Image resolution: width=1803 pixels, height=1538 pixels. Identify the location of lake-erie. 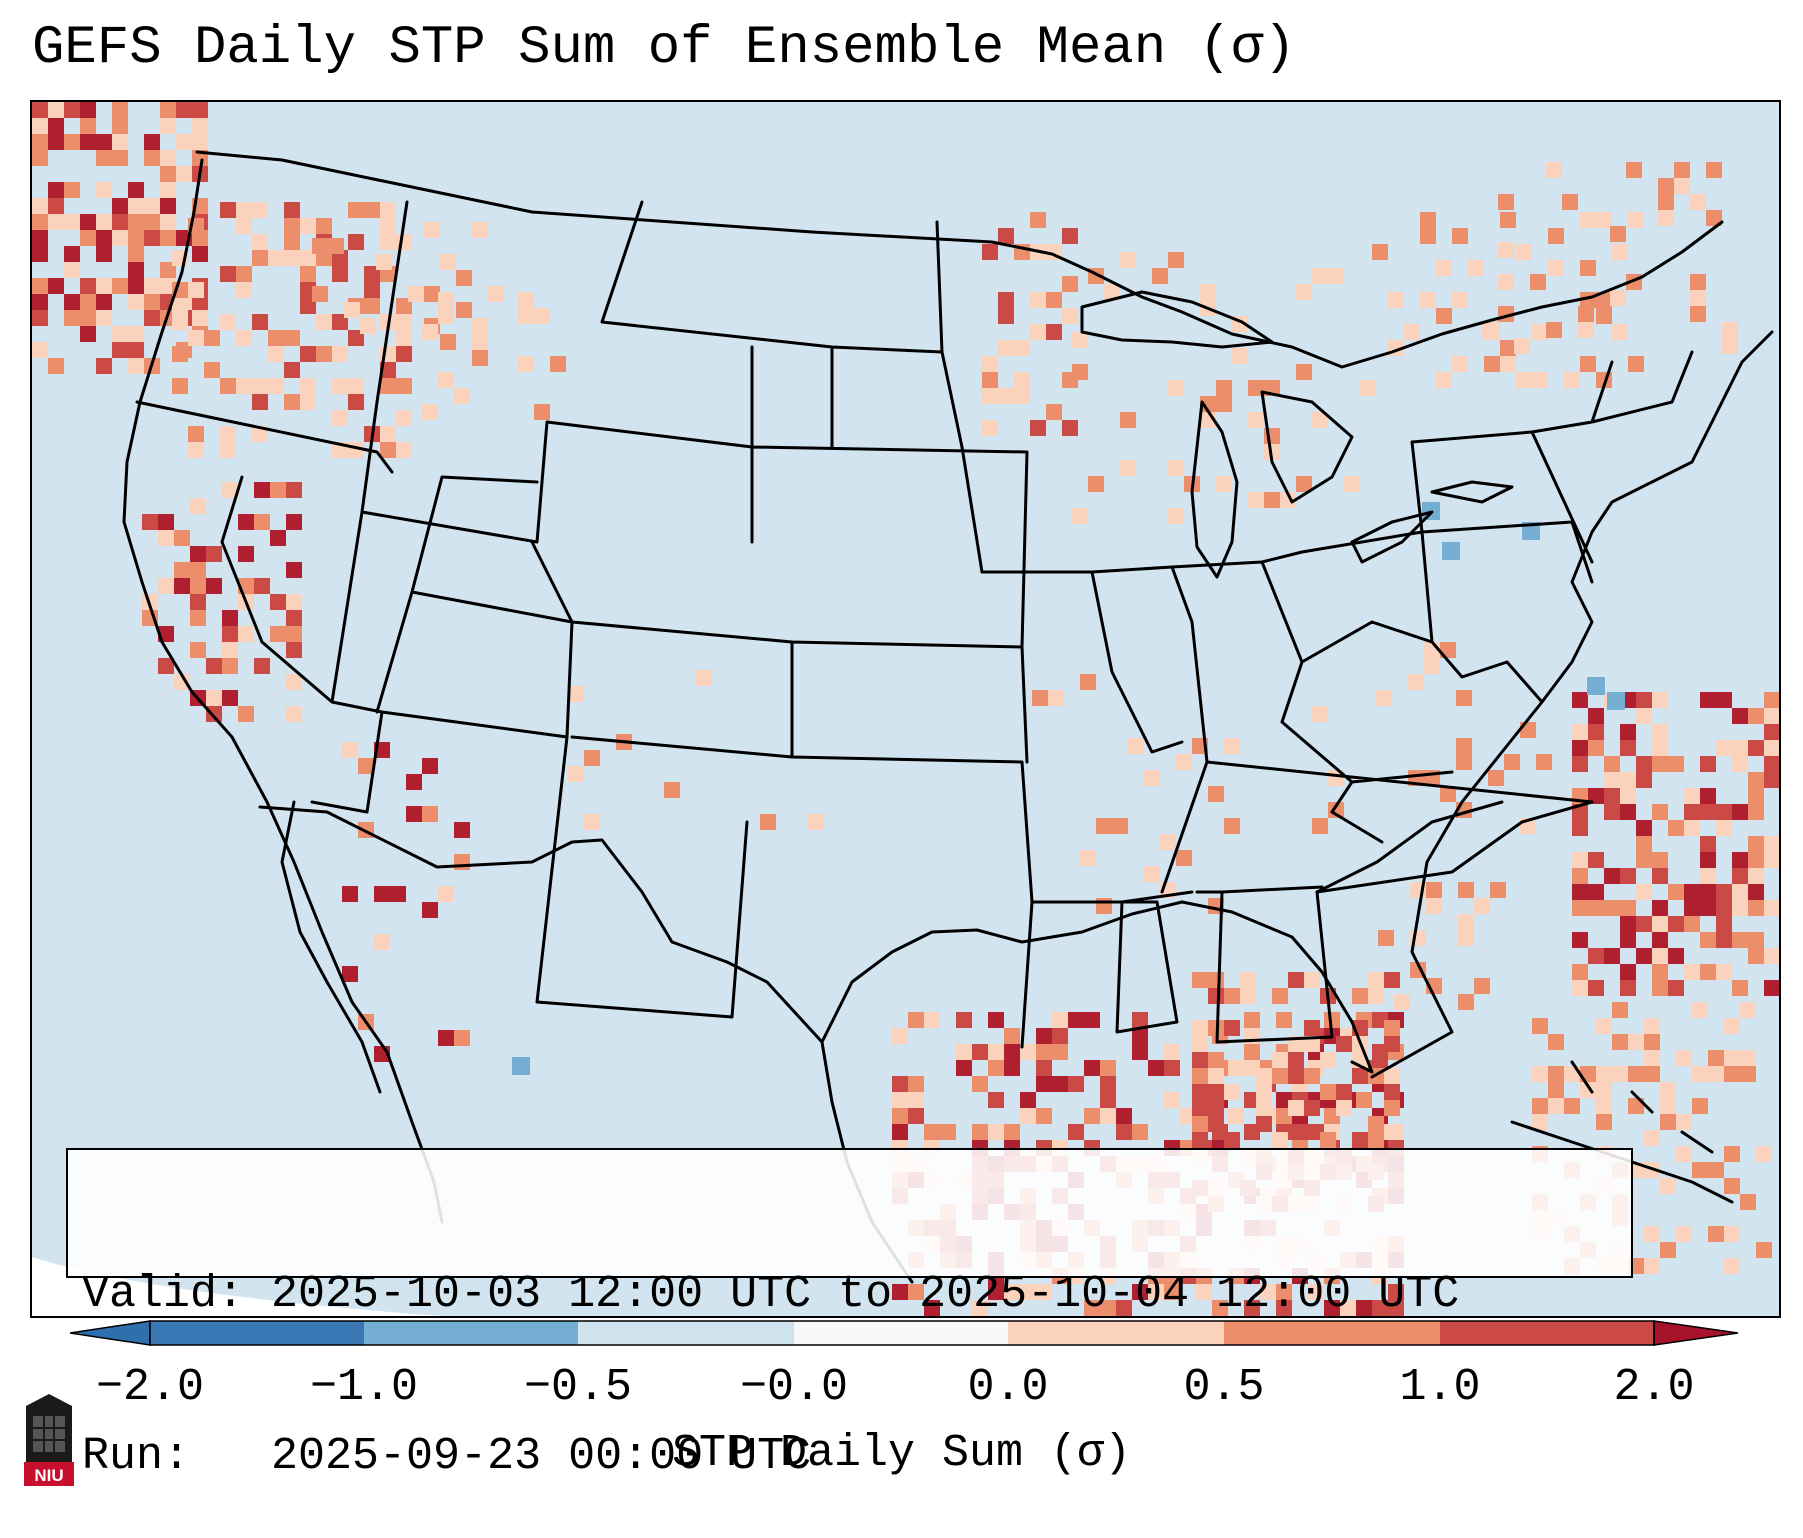
(1392, 537).